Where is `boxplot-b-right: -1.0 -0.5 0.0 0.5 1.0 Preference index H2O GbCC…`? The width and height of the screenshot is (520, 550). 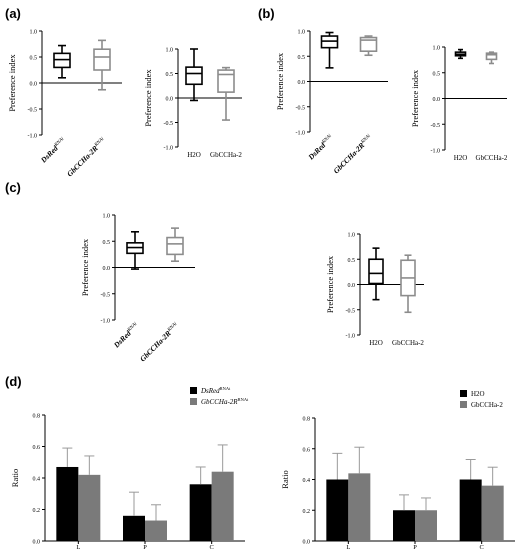 boxplot-b-right: -1.0 -0.5 0.0 0.5 1.0 Preference index H2O GbCC… is located at coordinates (459, 104).